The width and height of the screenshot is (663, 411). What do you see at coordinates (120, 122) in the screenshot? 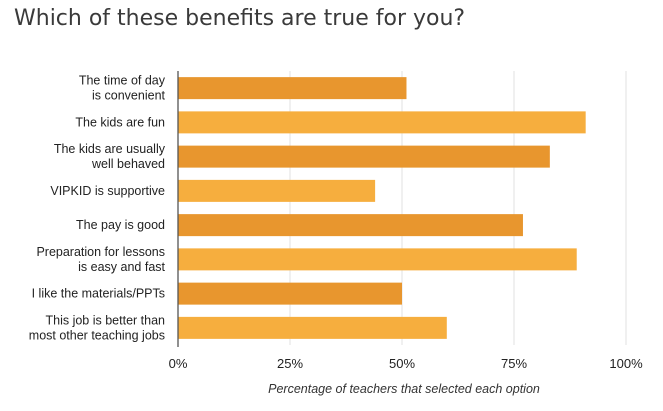
I see `category-label: The kids are fun` at bounding box center [120, 122].